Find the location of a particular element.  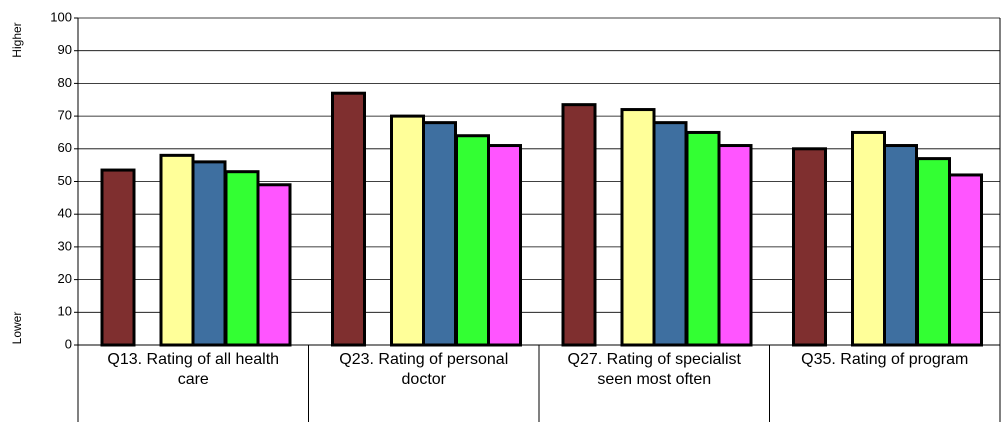

y-bottom-label: Lower is located at coordinates (17, 328).